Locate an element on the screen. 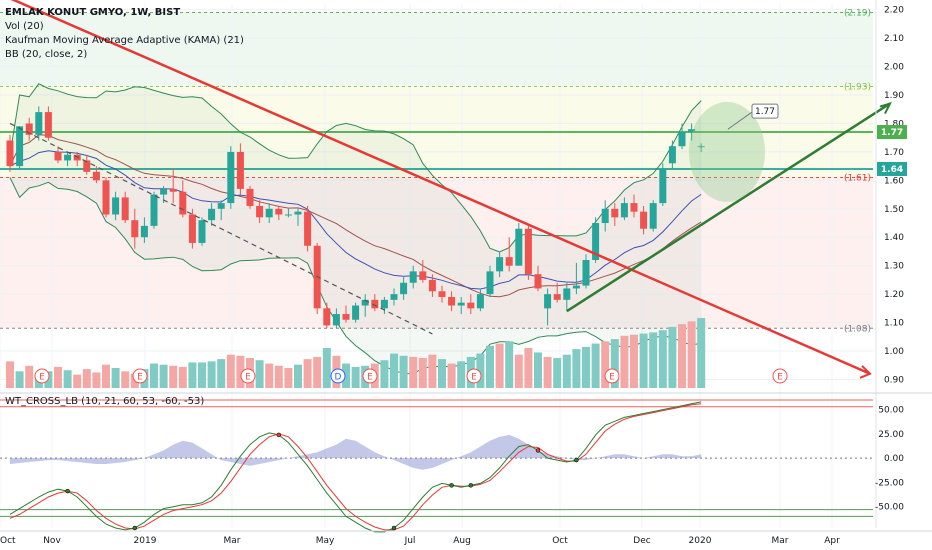 This screenshot has width=932, height=550. level-label: (1.61) is located at coordinates (857, 179).